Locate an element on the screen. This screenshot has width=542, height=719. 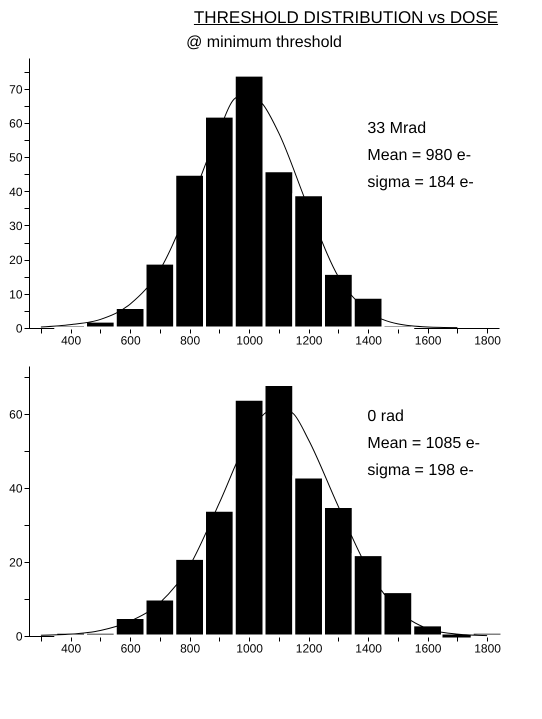
chart-title: THRESHOLD DISTRIBUTION vs DOSE is located at coordinates (346, 18).